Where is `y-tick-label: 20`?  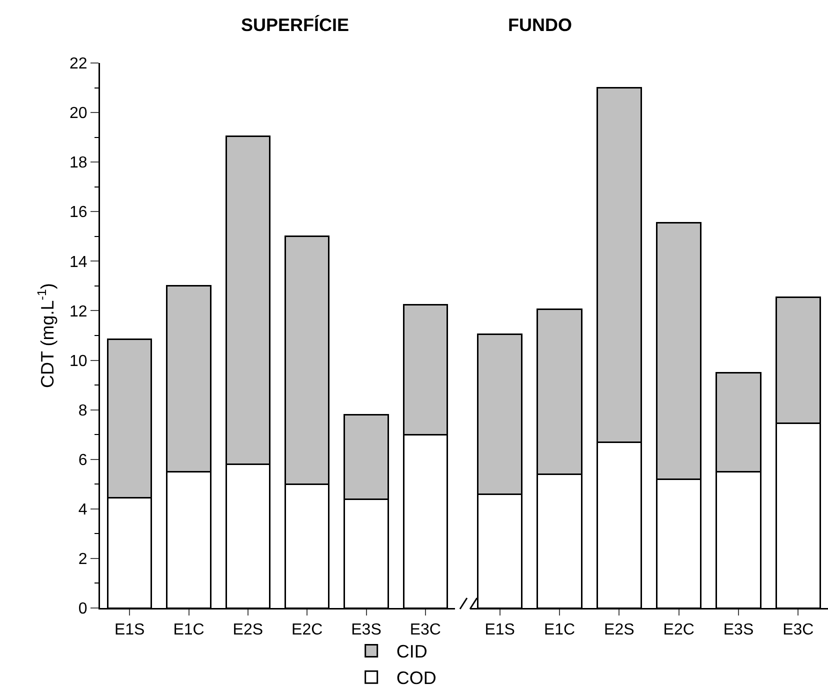 y-tick-label: 20 is located at coordinates (79, 113).